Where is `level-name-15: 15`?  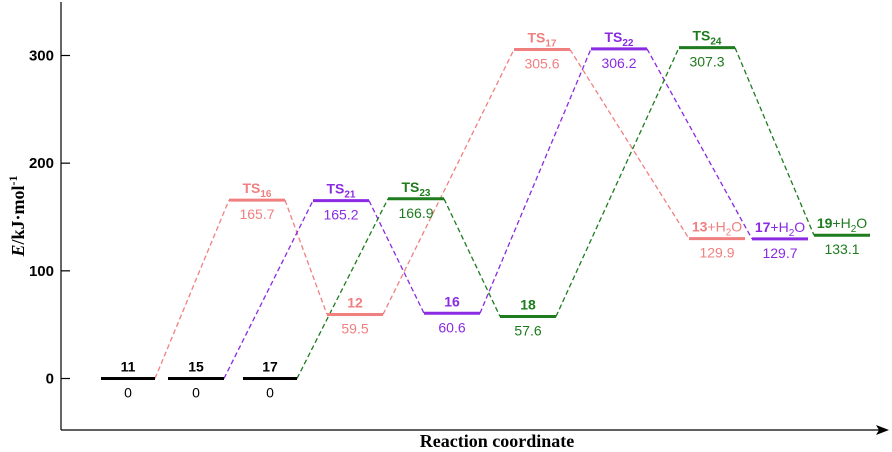
level-name-15: 15 is located at coordinates (196, 367).